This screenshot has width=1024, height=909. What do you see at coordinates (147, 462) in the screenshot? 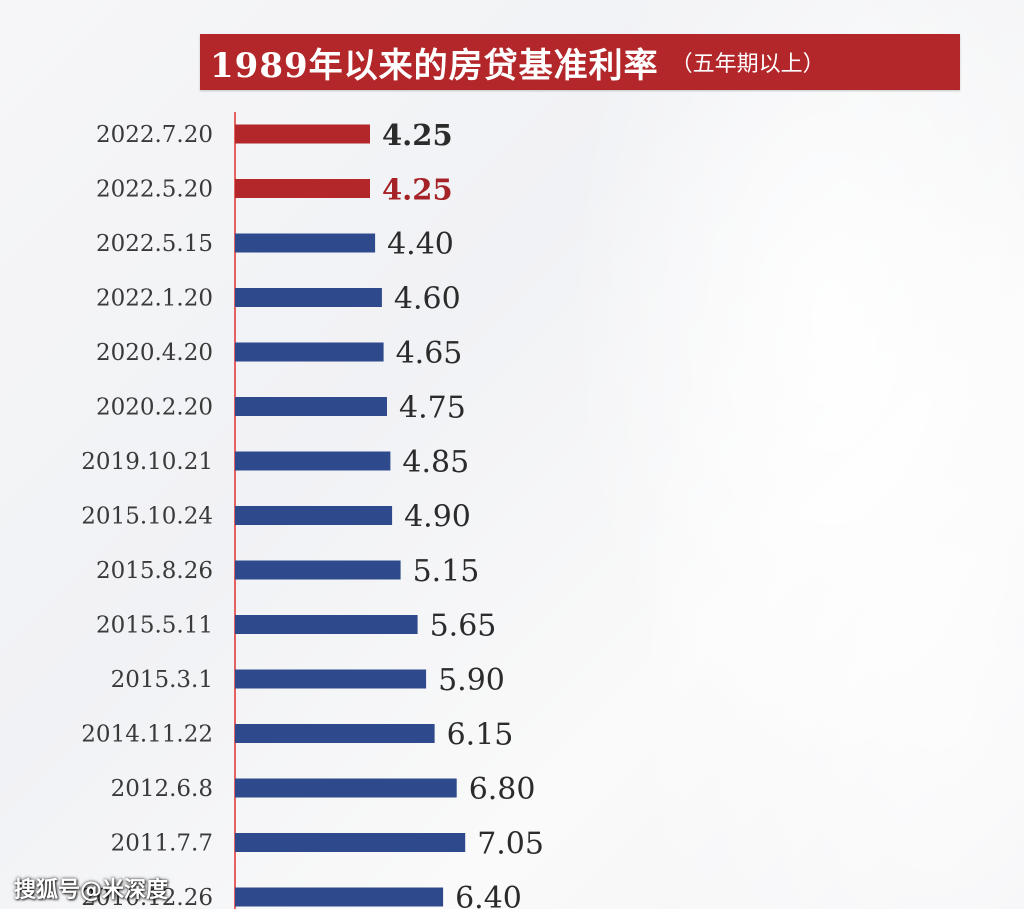
I see `category-label: 2019.10.21` at bounding box center [147, 462].